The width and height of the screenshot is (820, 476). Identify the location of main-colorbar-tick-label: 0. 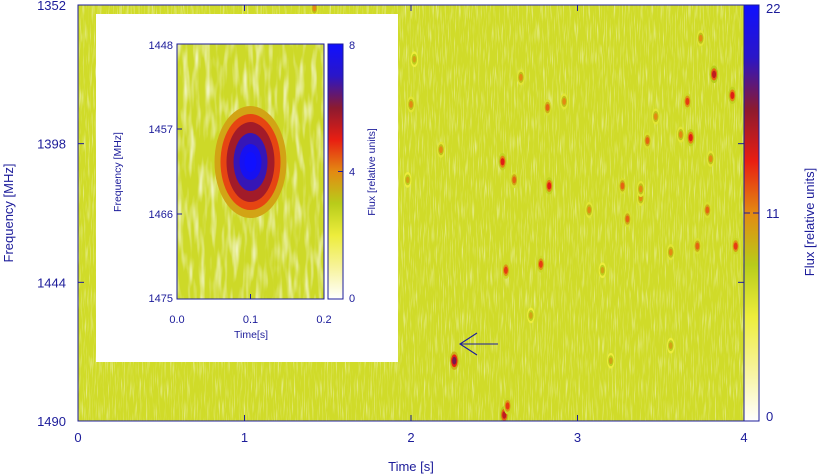
(769, 416).